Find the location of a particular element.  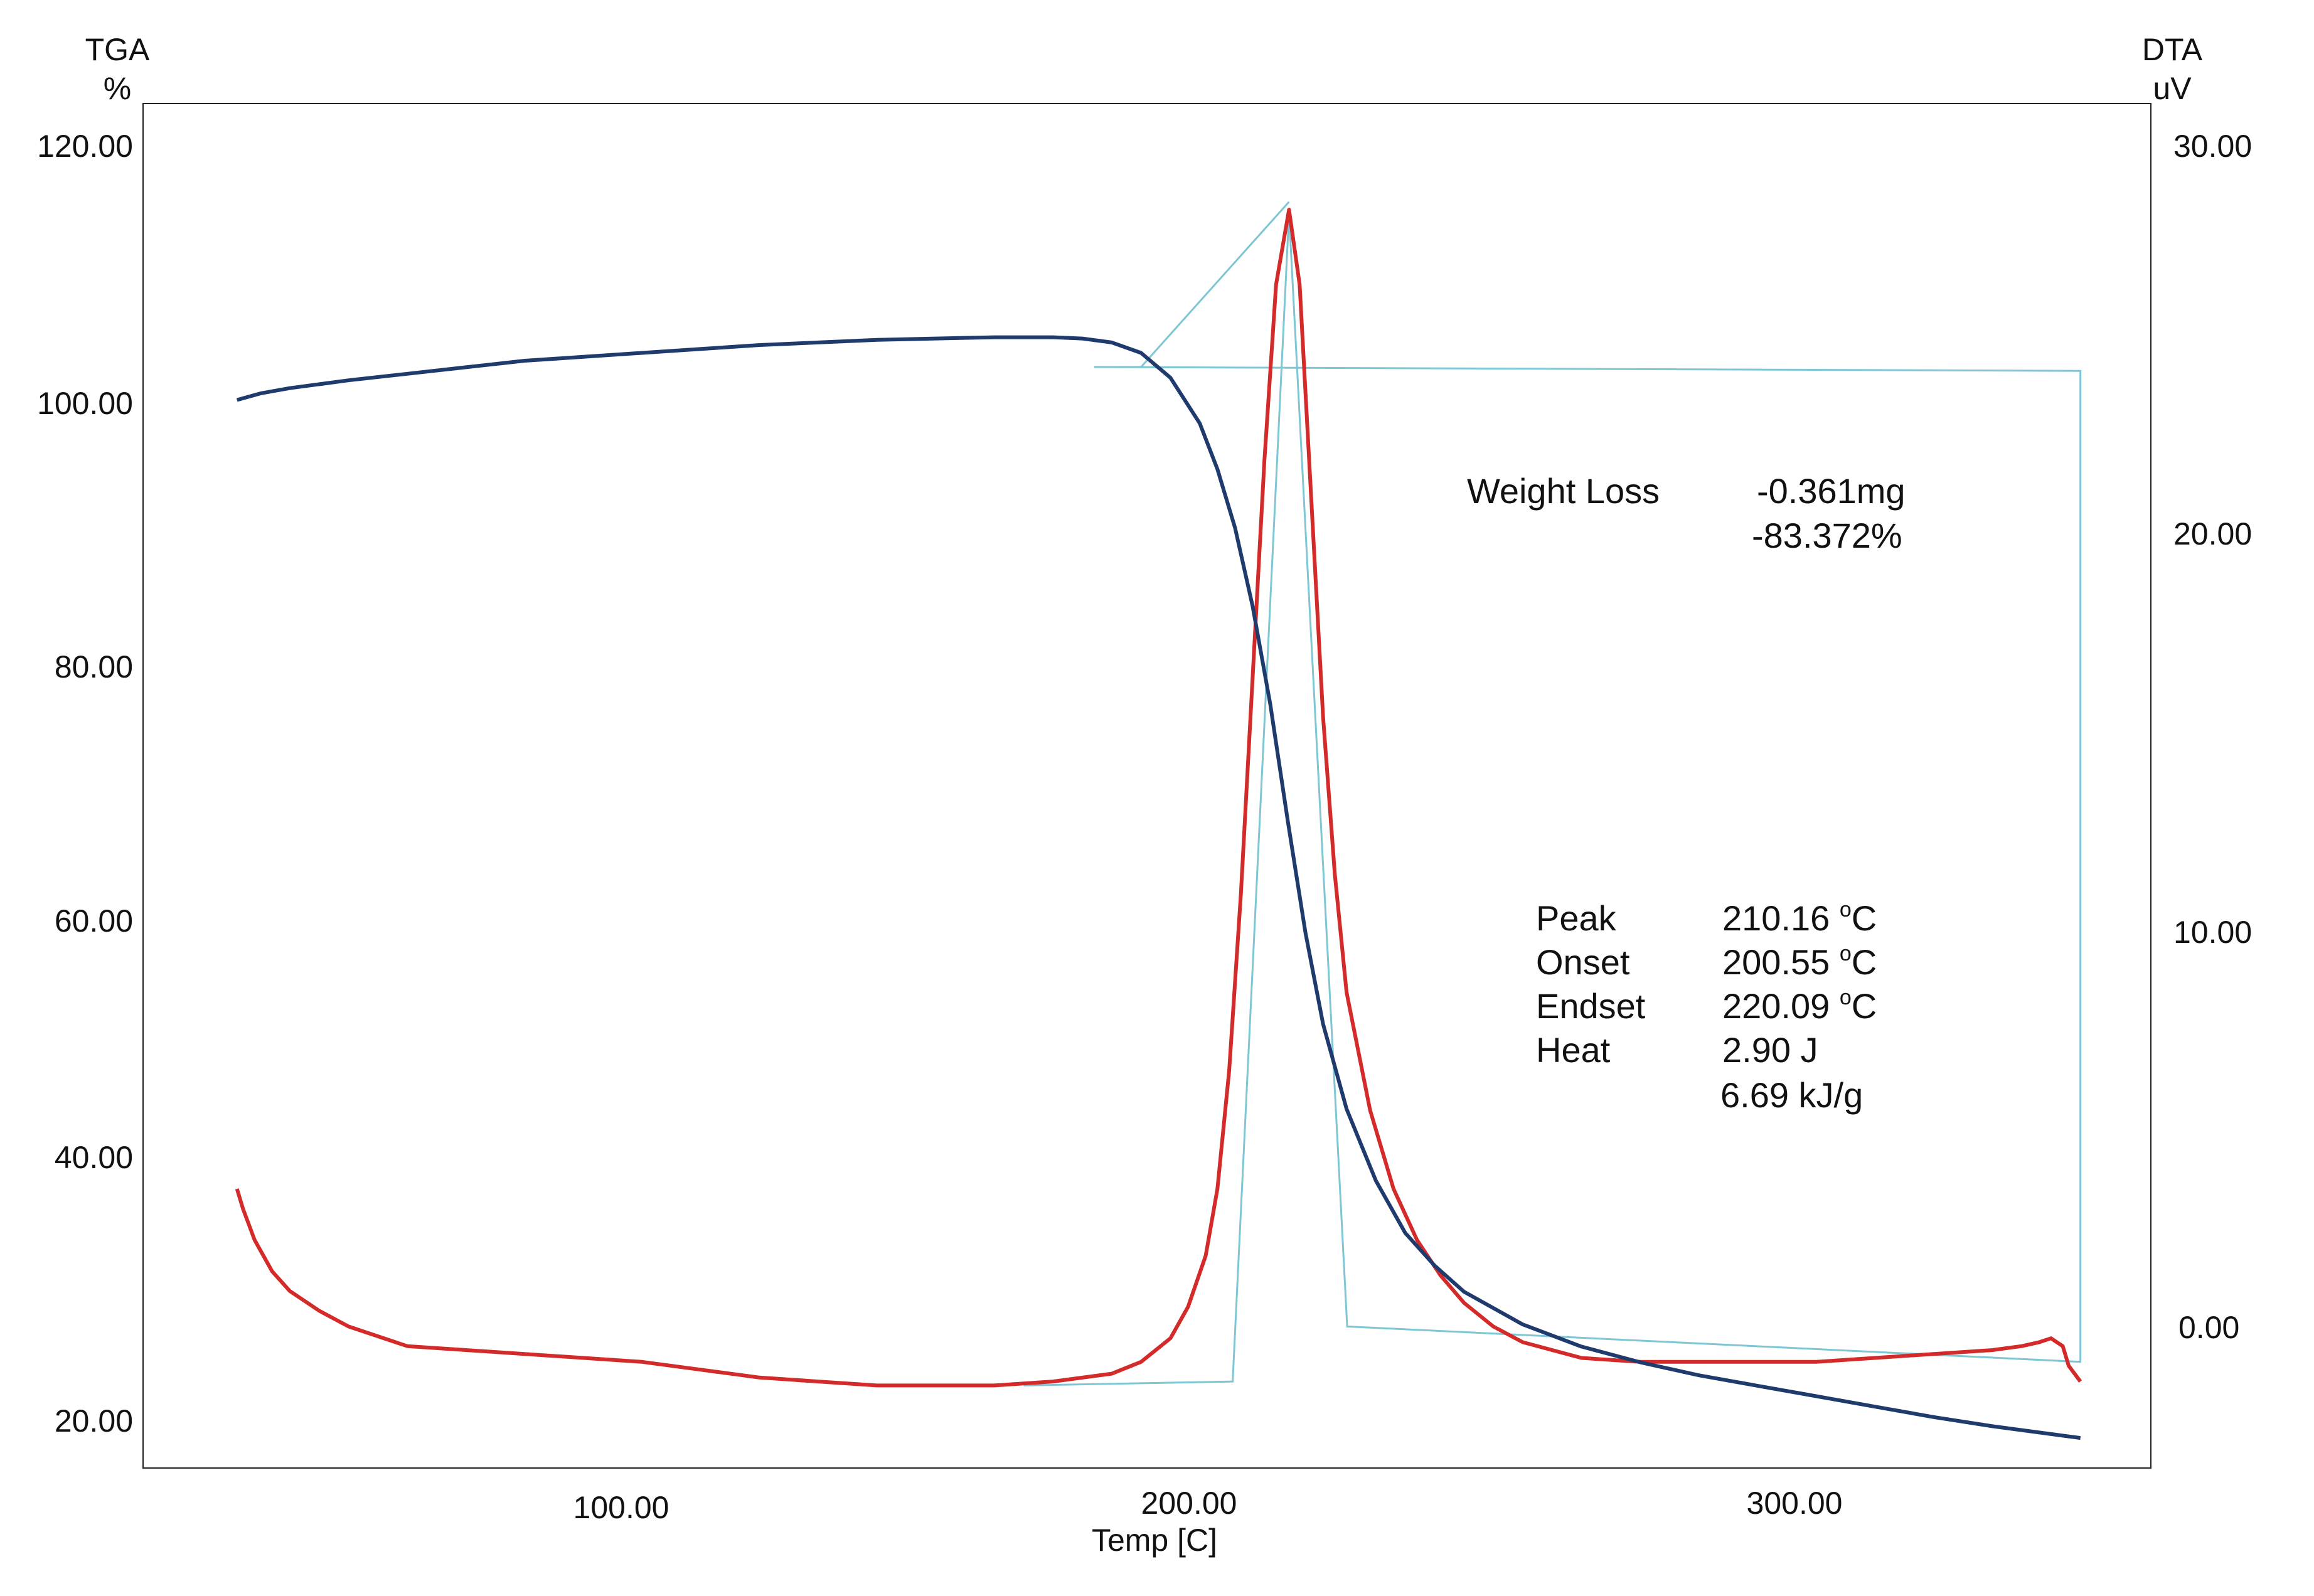

left-tick-label: 120.00 is located at coordinates (85, 146).